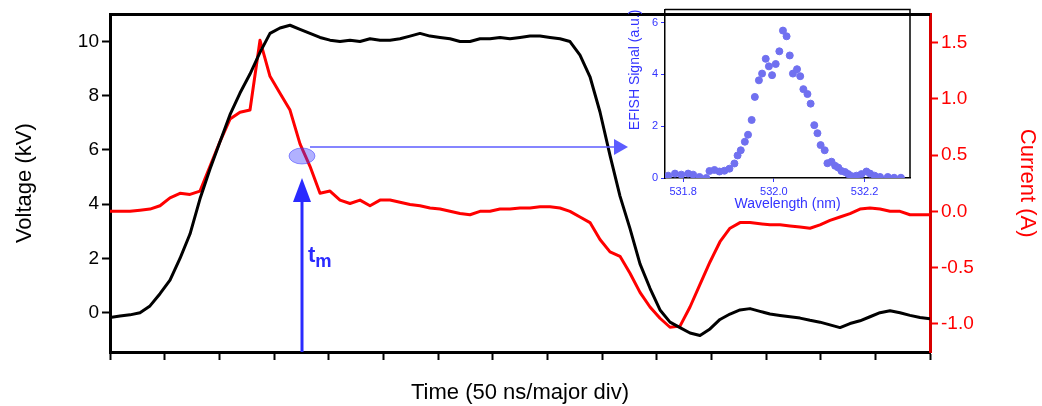 The height and width of the screenshot is (406, 1042). Describe the element at coordinates (957, 323) in the screenshot. I see `y2-tick-label: -1.0` at that location.